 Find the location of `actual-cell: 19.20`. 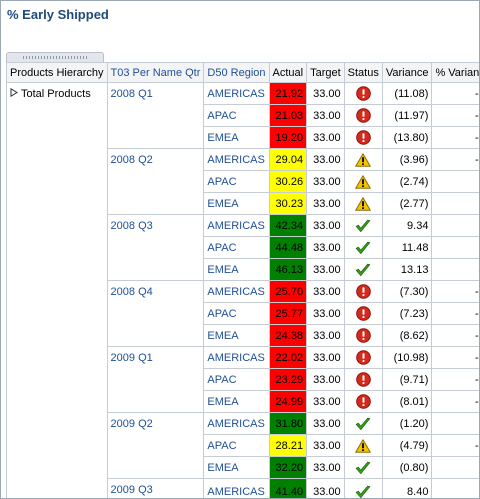

actual-cell: 19.20 is located at coordinates (288, 137).